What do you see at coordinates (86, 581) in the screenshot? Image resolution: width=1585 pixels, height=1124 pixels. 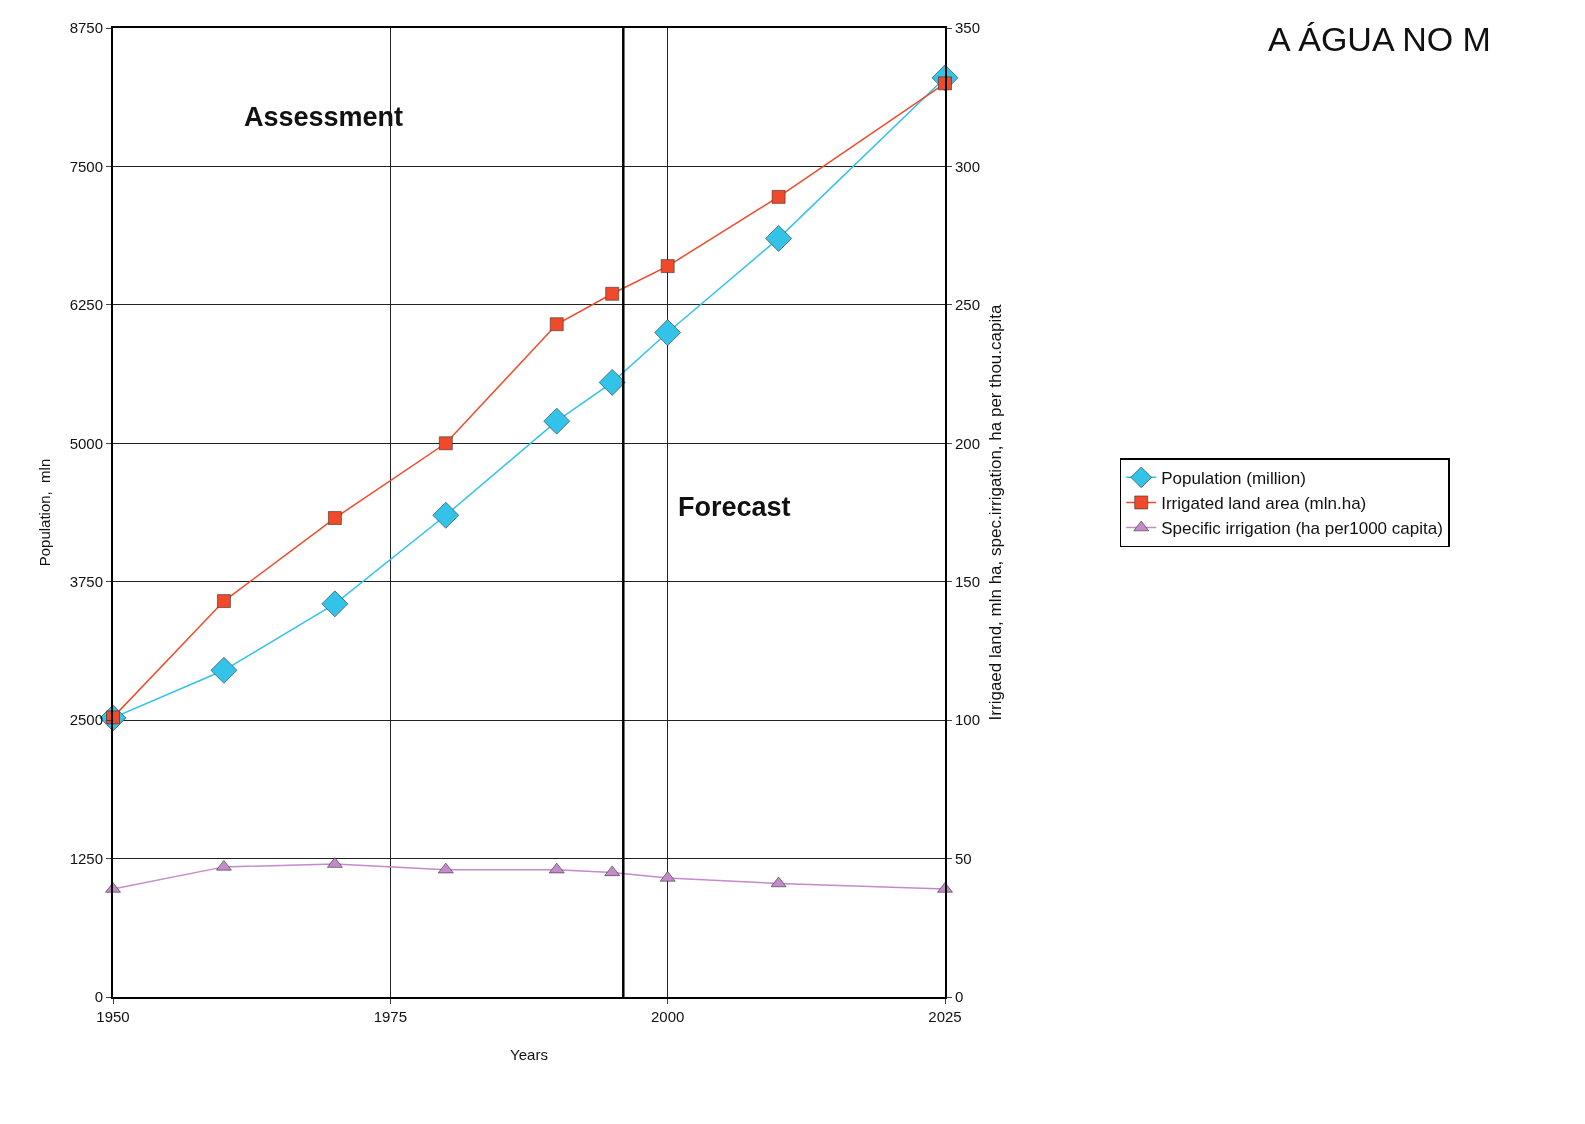 I see `y-tick-label: 3750` at bounding box center [86, 581].